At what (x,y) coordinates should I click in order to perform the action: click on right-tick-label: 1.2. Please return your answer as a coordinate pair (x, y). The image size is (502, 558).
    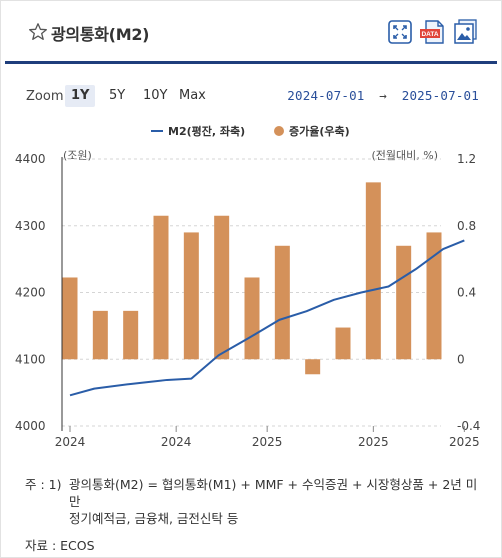
    Looking at the image, I should click on (466, 159).